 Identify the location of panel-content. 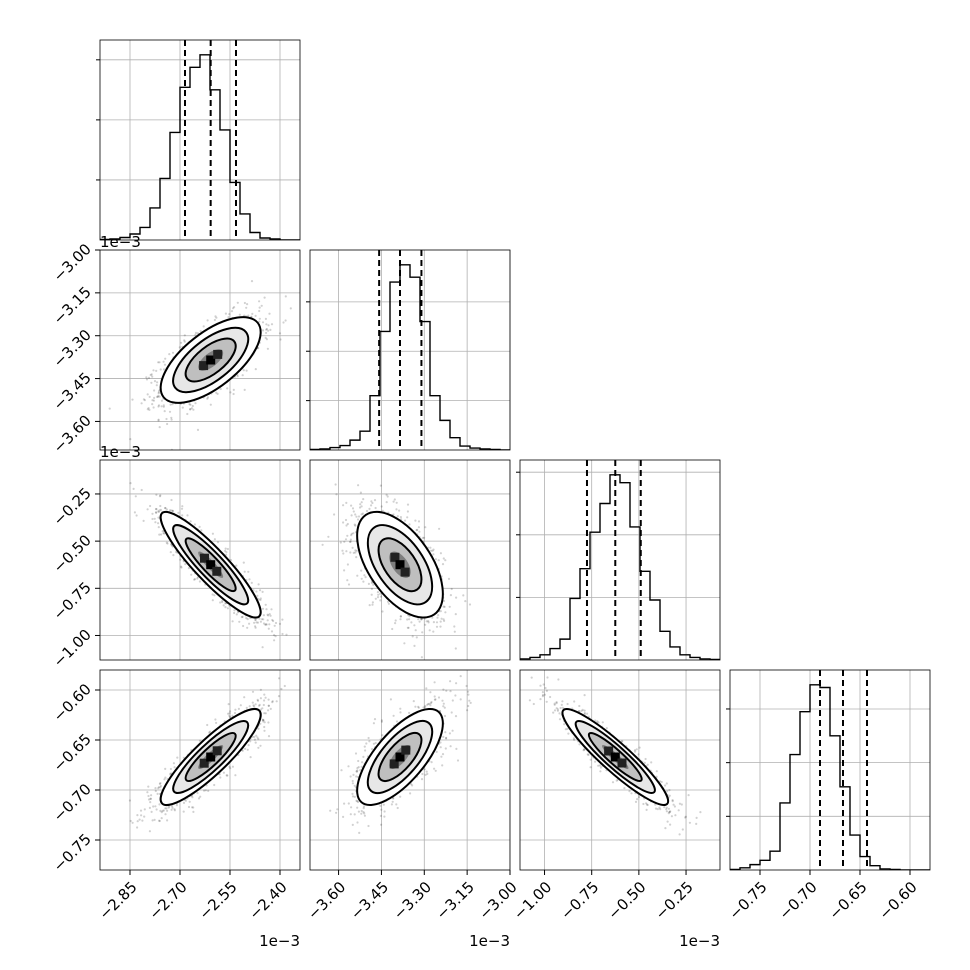
(200, 770).